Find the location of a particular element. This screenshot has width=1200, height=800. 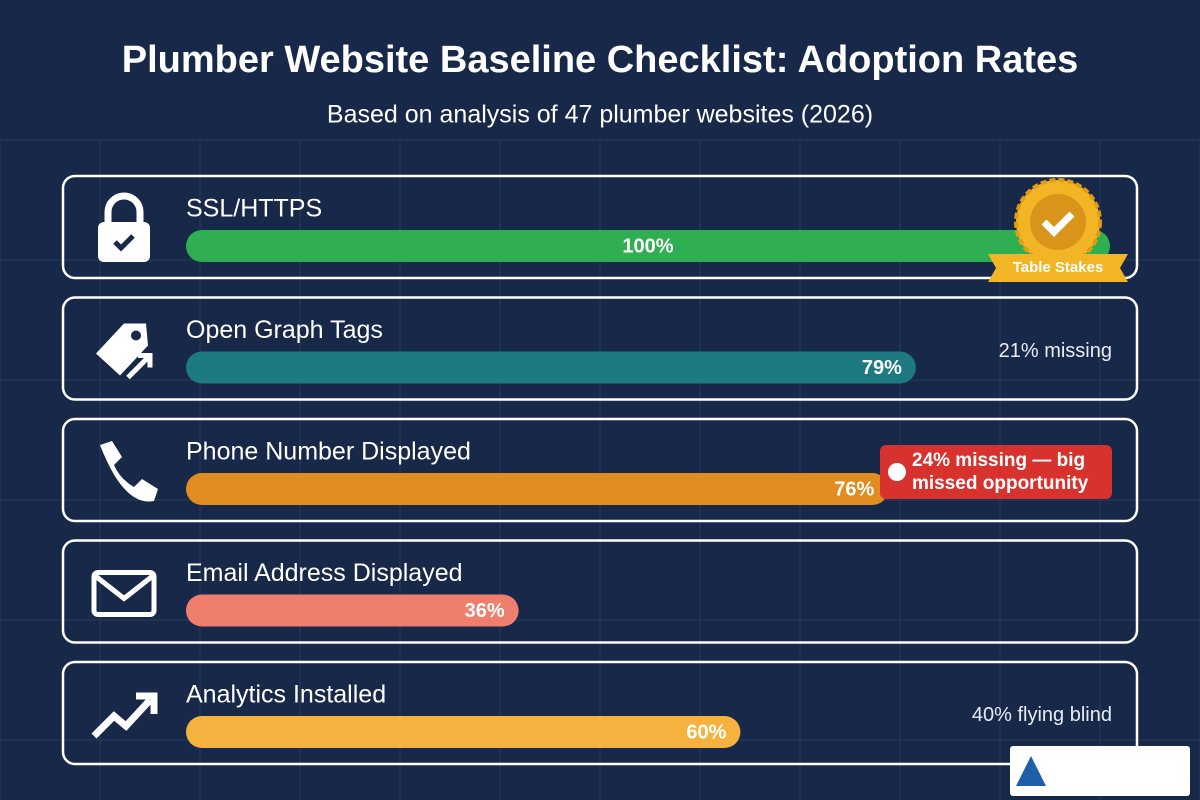

category-label: Phone Number Displayed is located at coordinates (328, 452).